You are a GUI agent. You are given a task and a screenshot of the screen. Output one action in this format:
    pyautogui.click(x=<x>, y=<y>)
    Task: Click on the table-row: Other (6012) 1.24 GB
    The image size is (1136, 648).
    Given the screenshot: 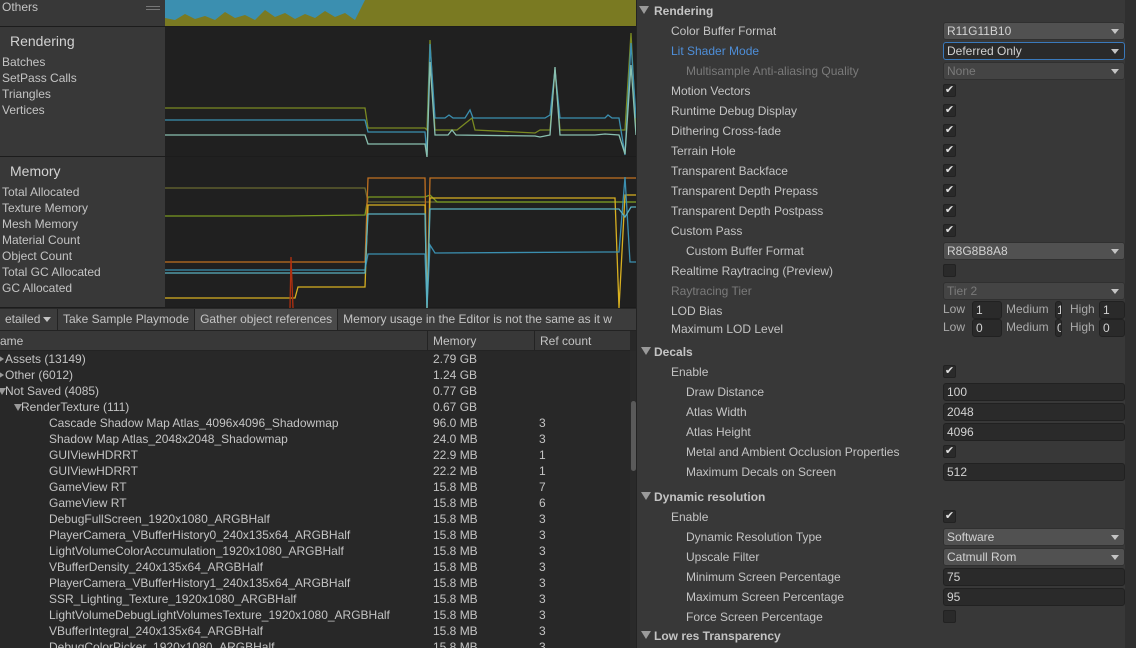 What is the action you would take?
    pyautogui.click(x=315, y=375)
    